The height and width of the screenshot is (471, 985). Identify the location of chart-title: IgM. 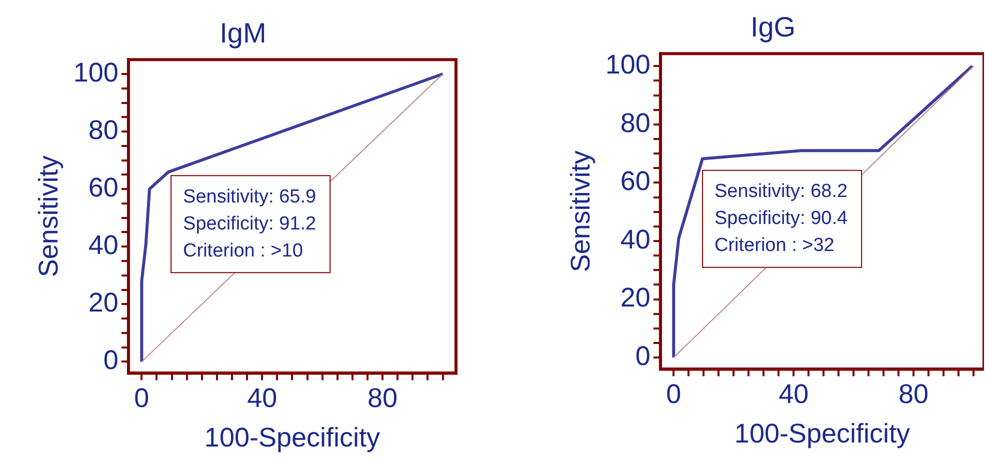
(243, 33).